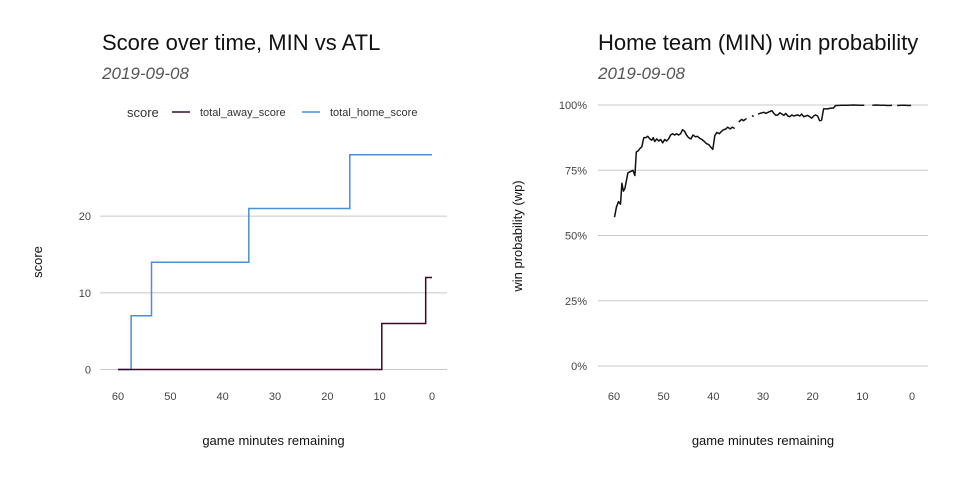  I want to click on score-chart-subtitle: 2019-09-08, so click(145, 73).